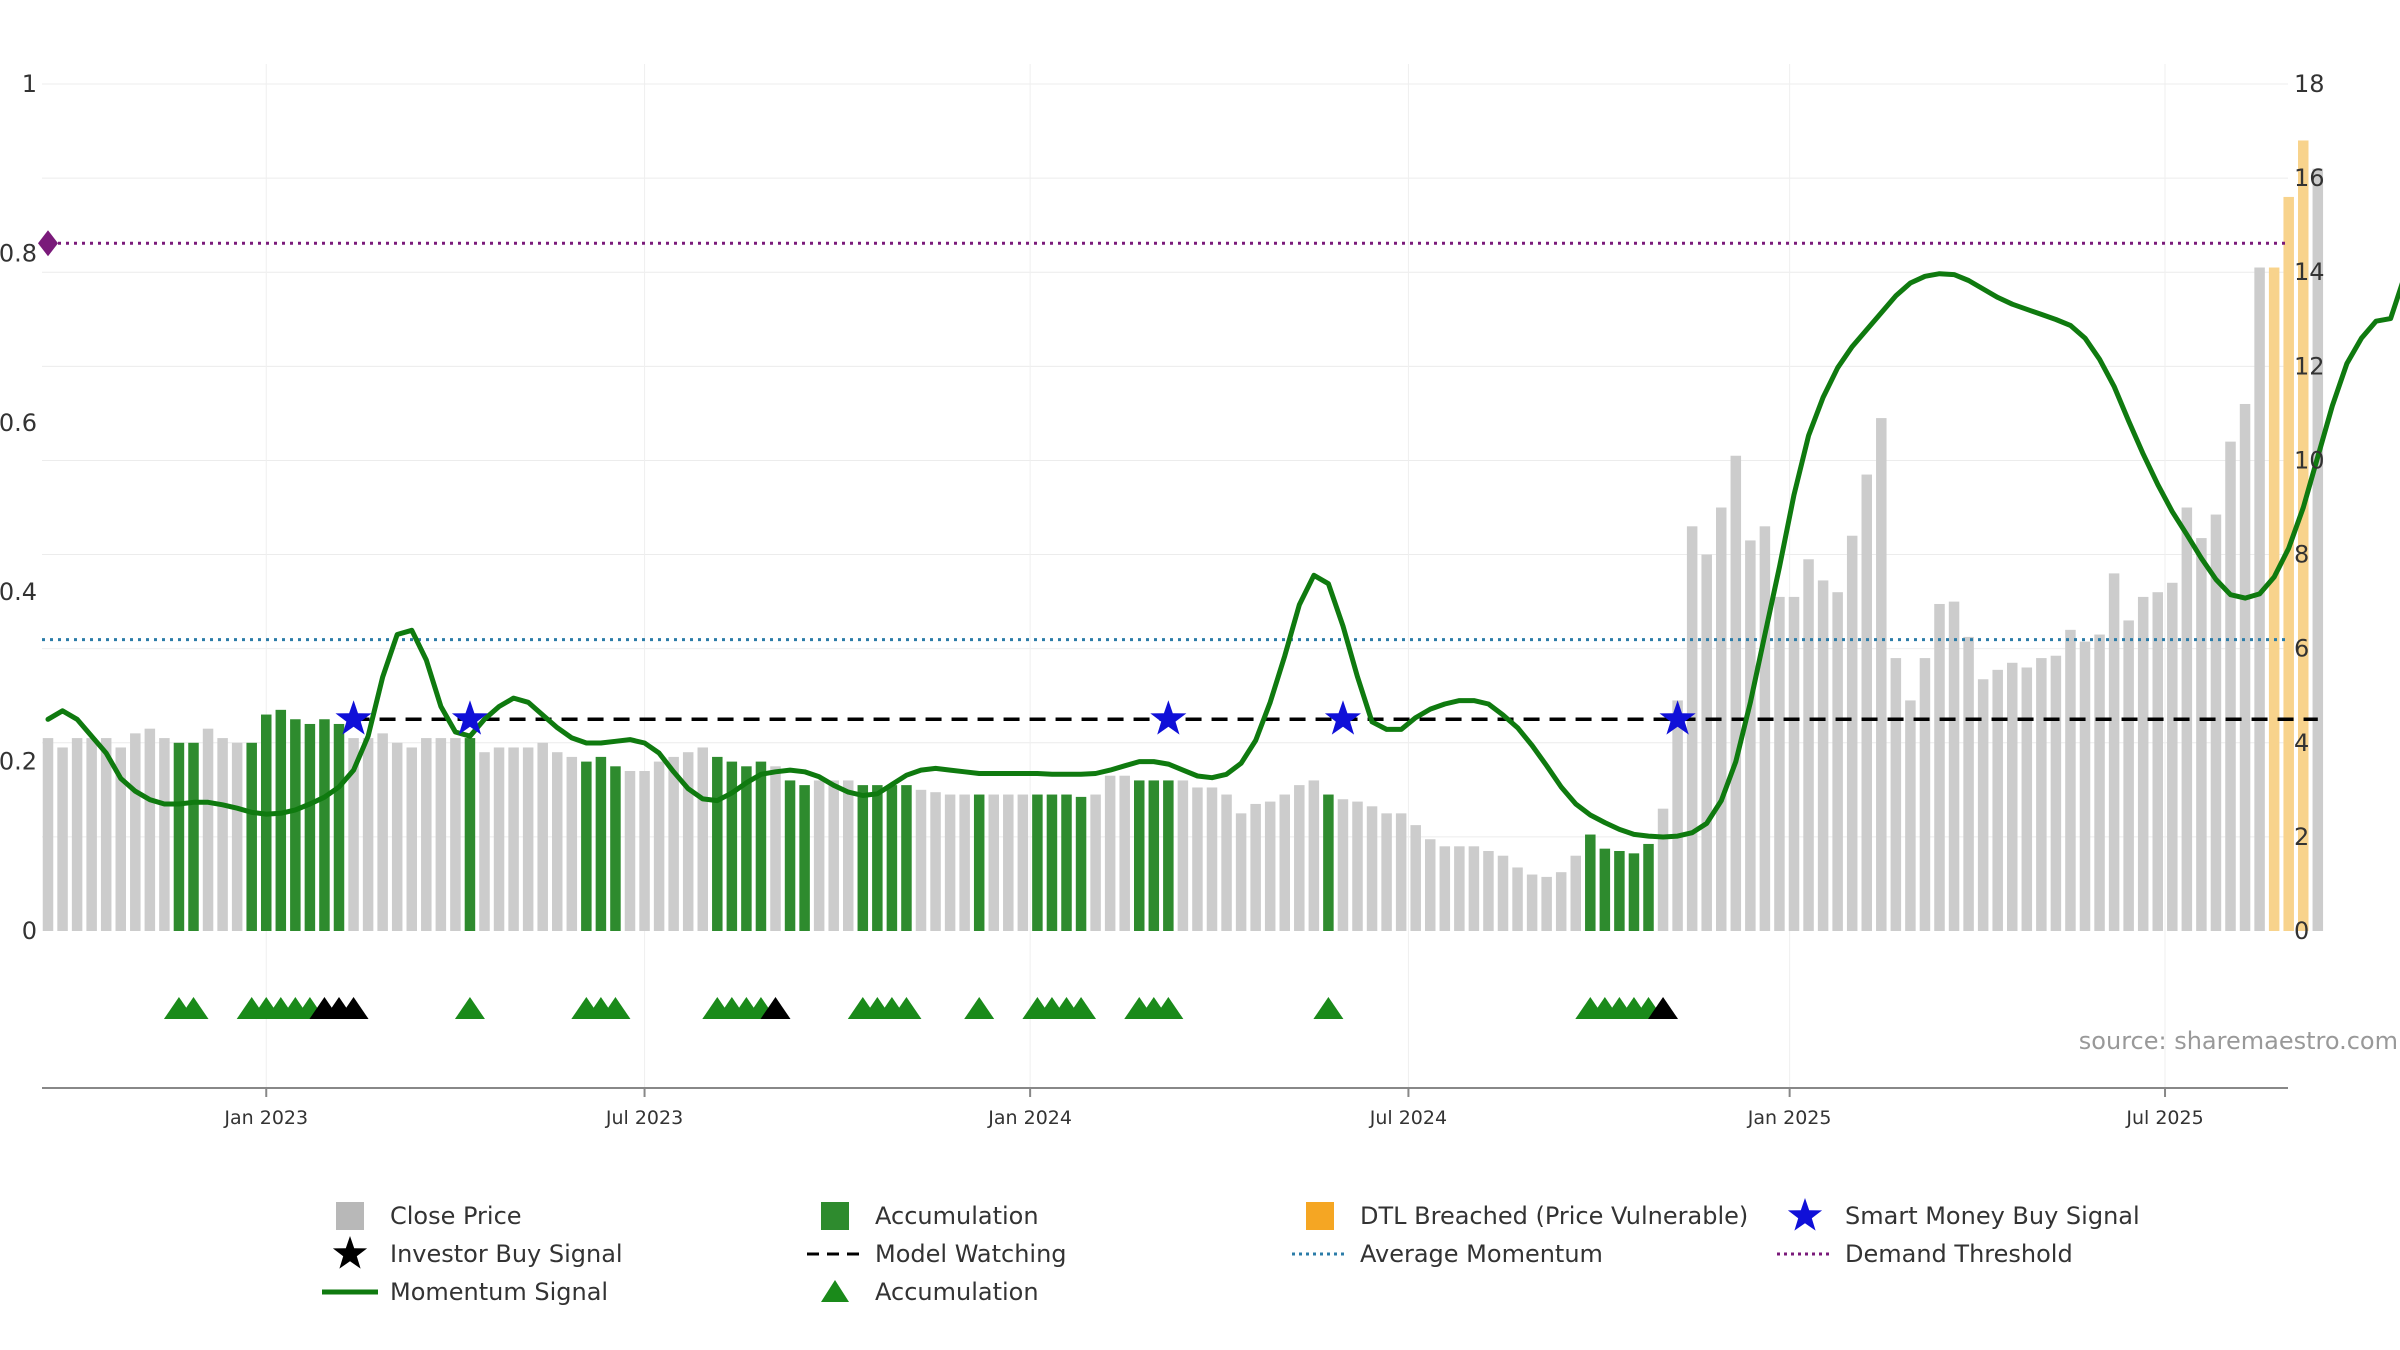 The image size is (2400, 1350). I want to click on legend-item-investor-buy: Investor Buy Signal, so click(471, 1253).